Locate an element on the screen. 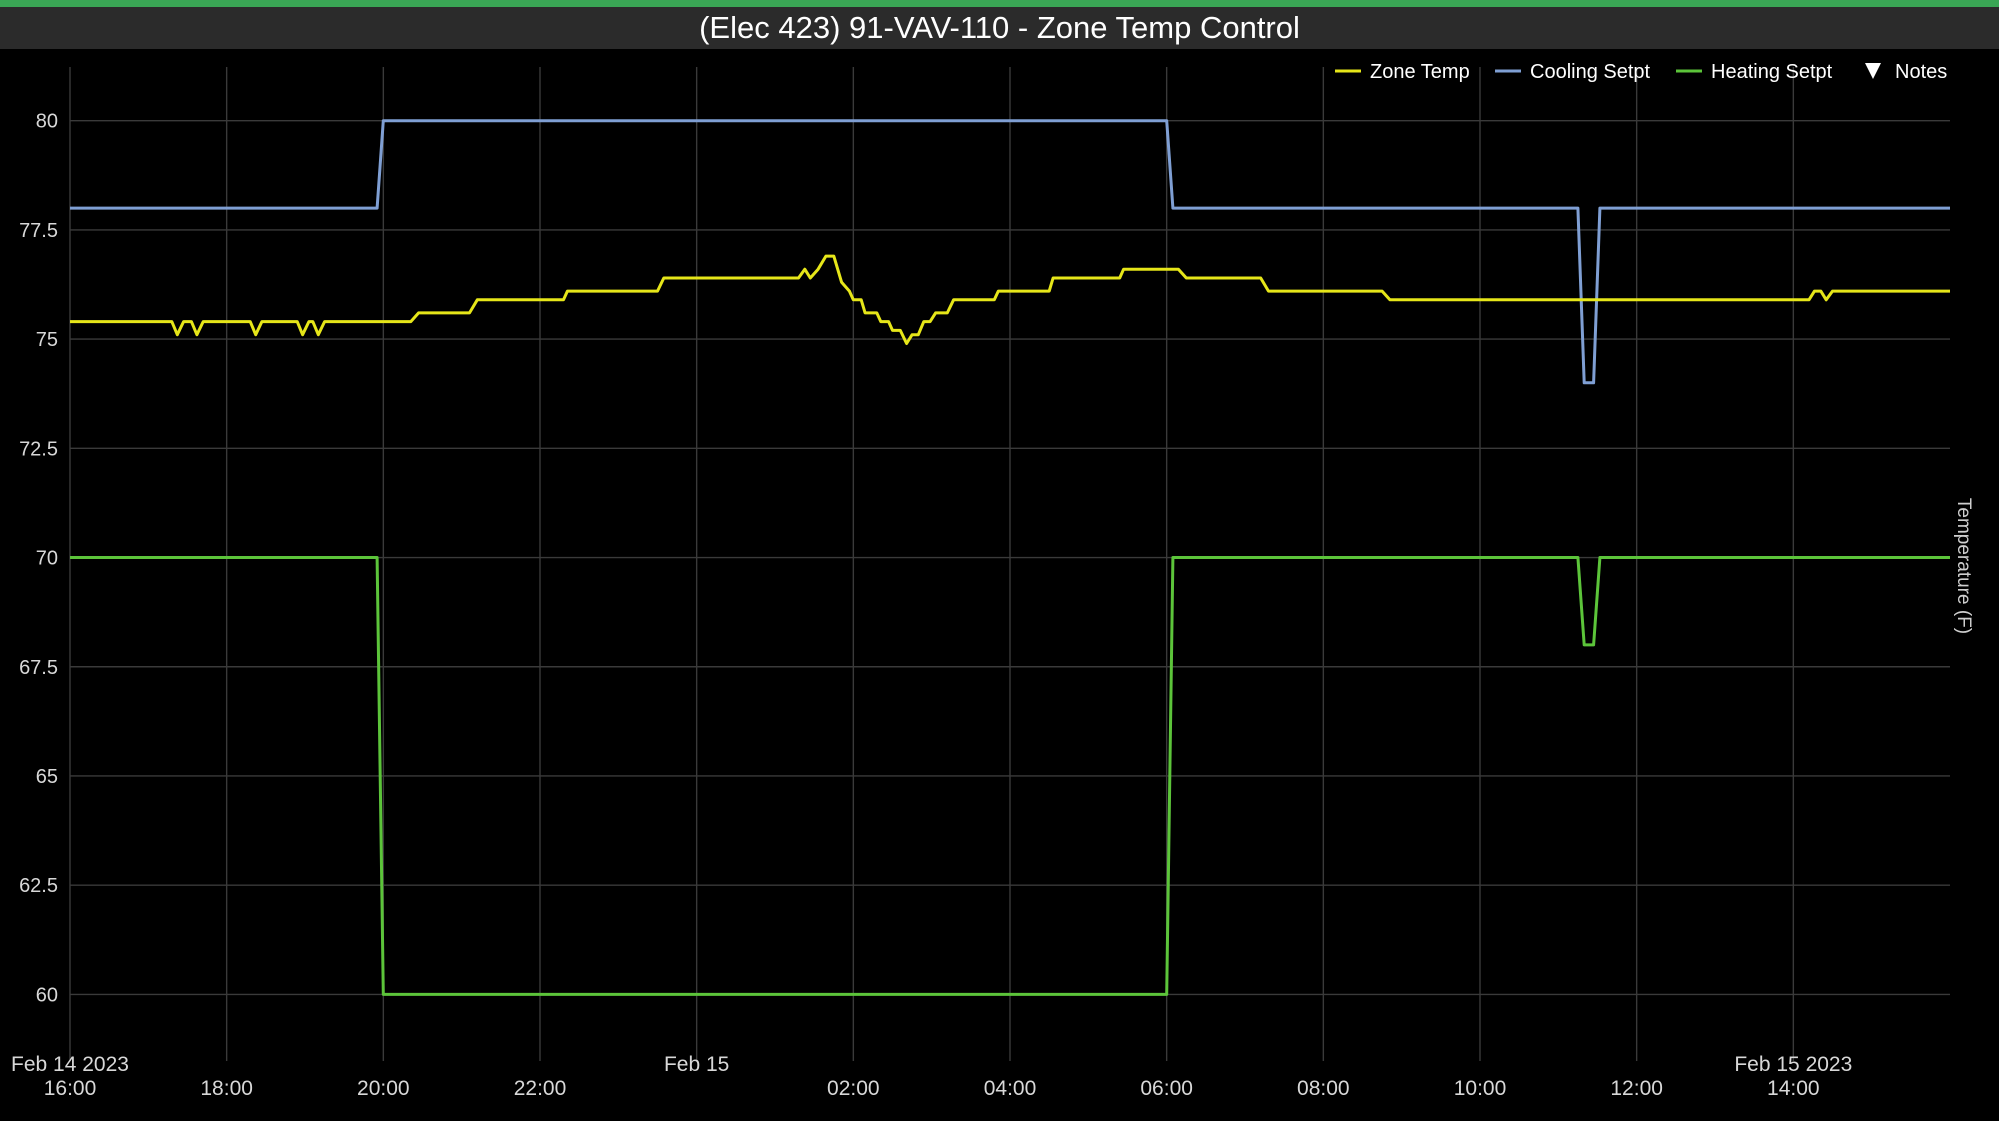  x-tick-time-label: 18:00 is located at coordinates (226, 1088).